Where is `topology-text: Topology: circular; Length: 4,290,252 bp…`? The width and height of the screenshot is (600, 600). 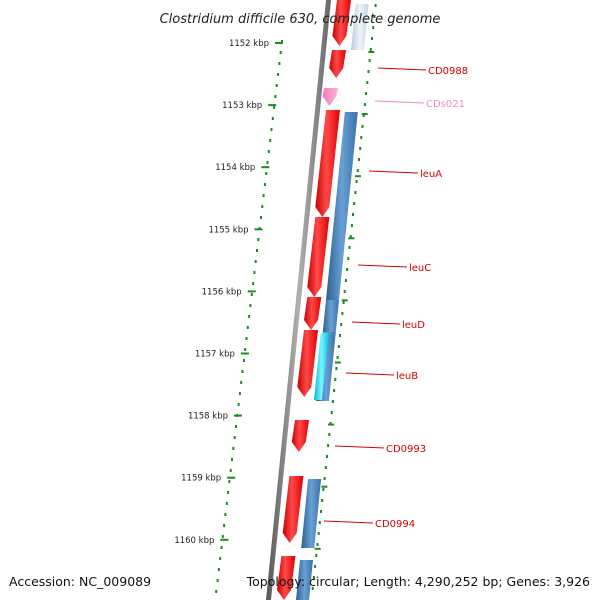 topology-text: Topology: circular; Length: 4,290,252 bp… is located at coordinates (418, 581).